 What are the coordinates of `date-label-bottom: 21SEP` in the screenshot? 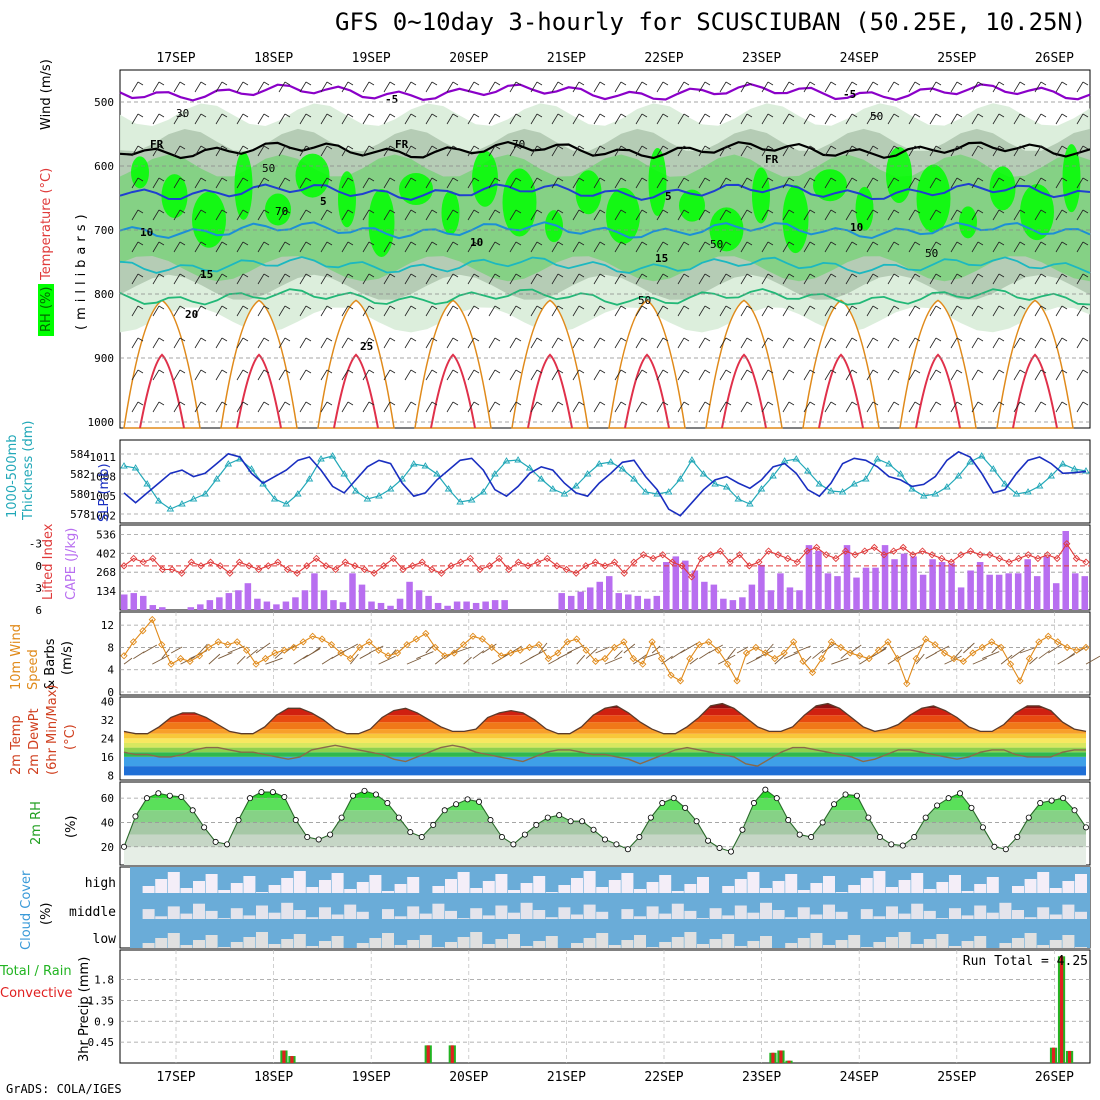 It's located at (566, 1077).